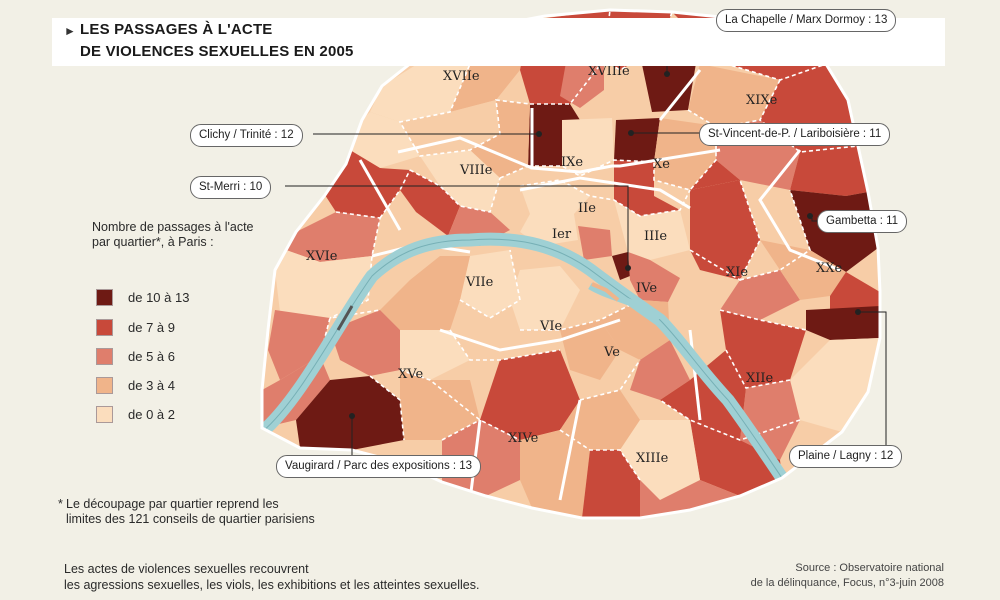 The width and height of the screenshot is (1000, 600). I want to click on quartier-vaugirard, so click(350, 413).